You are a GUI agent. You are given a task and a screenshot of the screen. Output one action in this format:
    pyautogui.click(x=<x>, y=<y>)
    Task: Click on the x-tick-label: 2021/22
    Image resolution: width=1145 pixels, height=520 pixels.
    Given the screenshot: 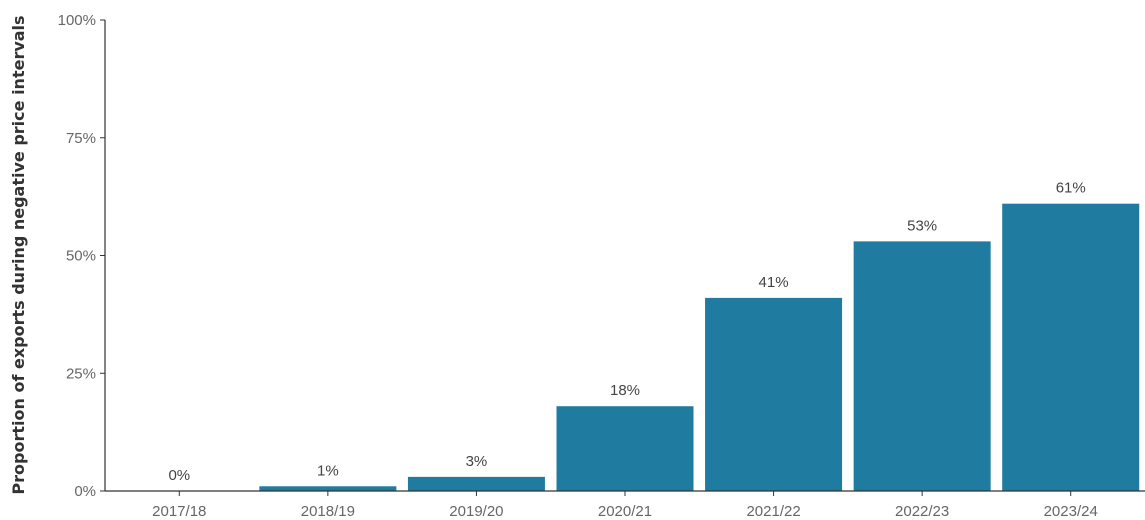 What is the action you would take?
    pyautogui.click(x=773, y=511)
    